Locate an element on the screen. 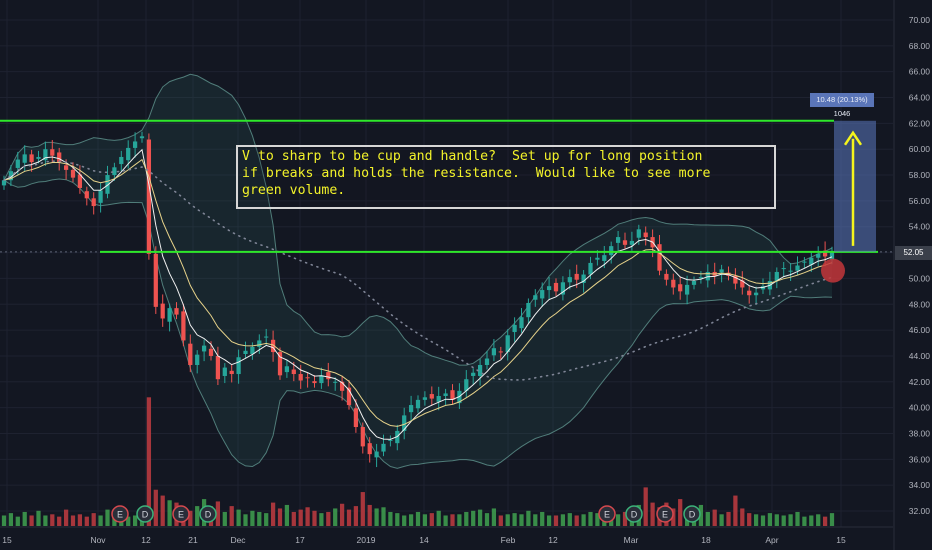 This screenshot has height=550, width=932. y-tick-label: 68.00 is located at coordinates (920, 46).